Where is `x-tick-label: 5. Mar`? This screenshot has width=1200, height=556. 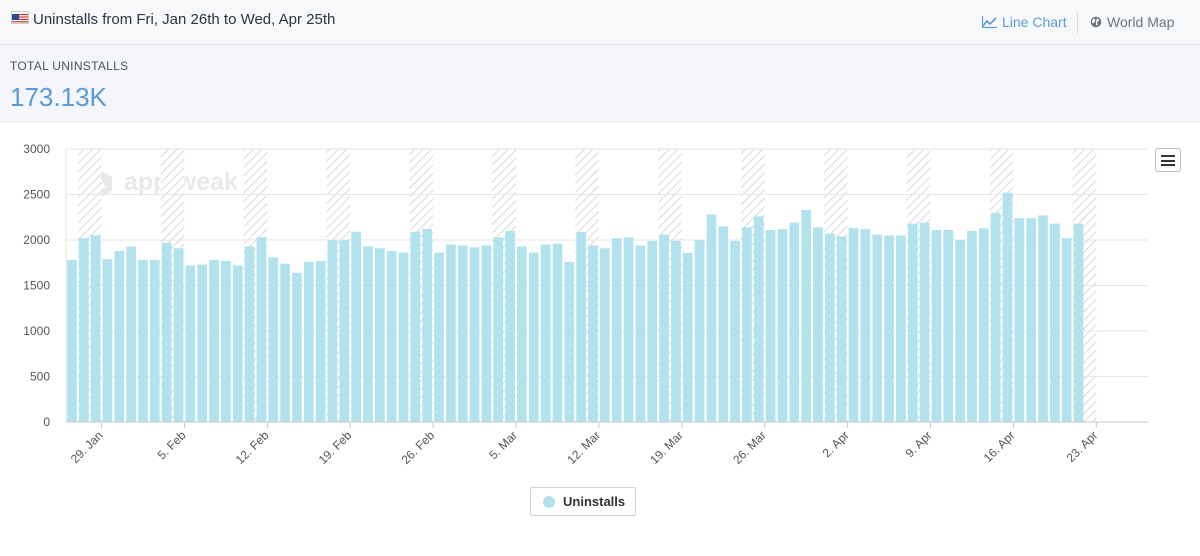
x-tick-label: 5. Mar is located at coordinates (503, 445).